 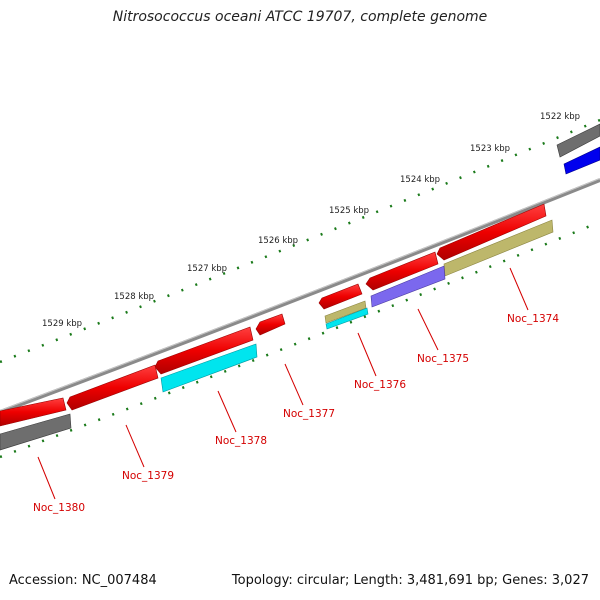 What do you see at coordinates (83, 580) in the screenshot?
I see `accession-text: Accession: NC_007484` at bounding box center [83, 580].